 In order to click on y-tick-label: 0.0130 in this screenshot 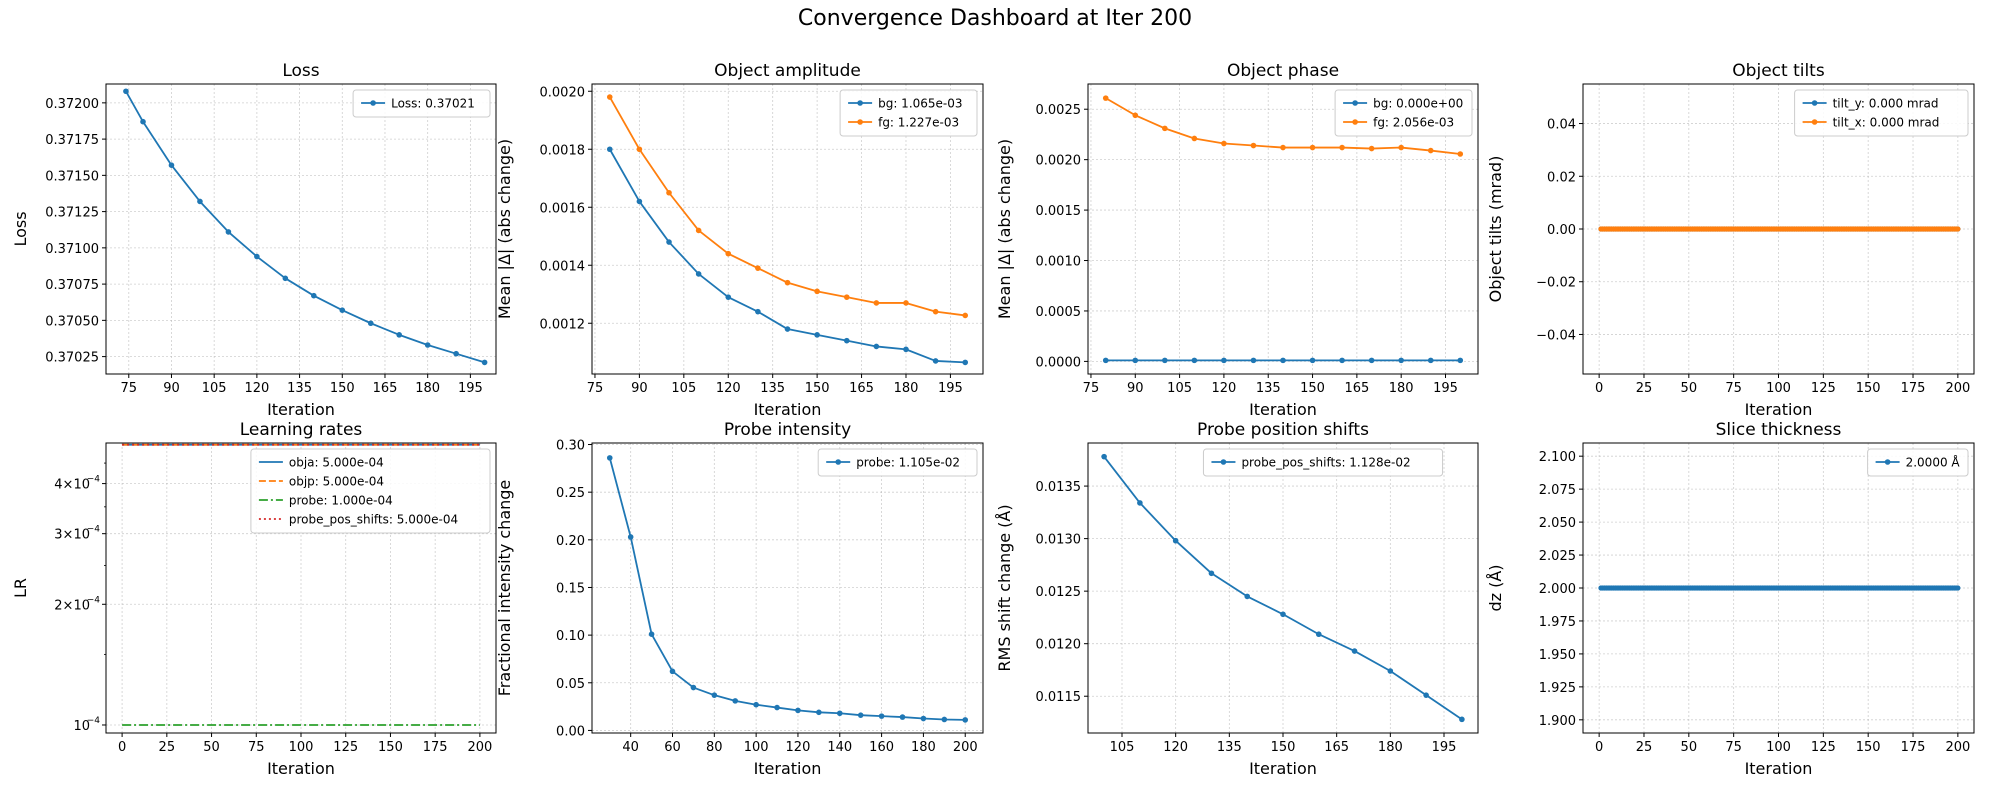, I will do `click(1059, 540)`.